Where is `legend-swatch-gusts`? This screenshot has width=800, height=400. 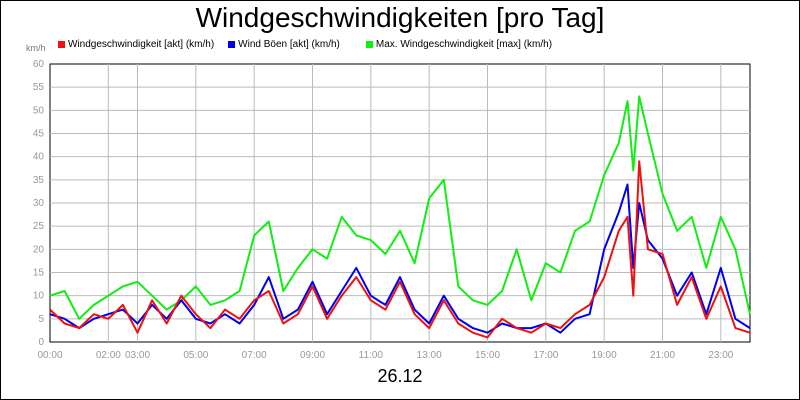 legend-swatch-gusts is located at coordinates (232, 44).